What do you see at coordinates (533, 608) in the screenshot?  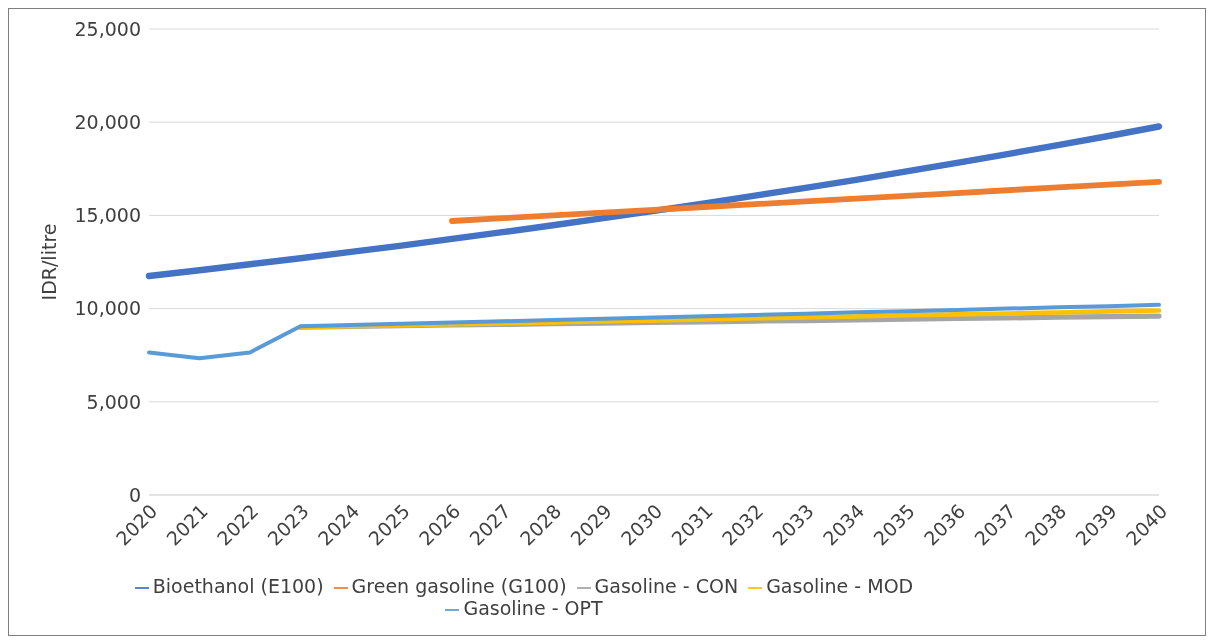 I see `legend-label: Gasoline - OPT` at bounding box center [533, 608].